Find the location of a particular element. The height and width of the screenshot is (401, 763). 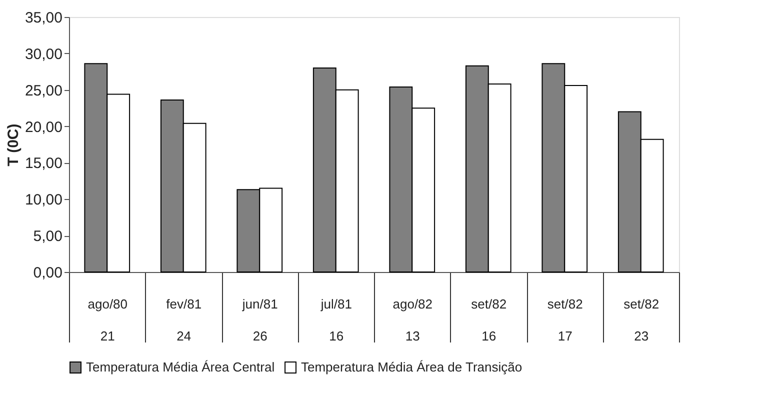

y-tick-label: 20,00 is located at coordinates (43, 127).